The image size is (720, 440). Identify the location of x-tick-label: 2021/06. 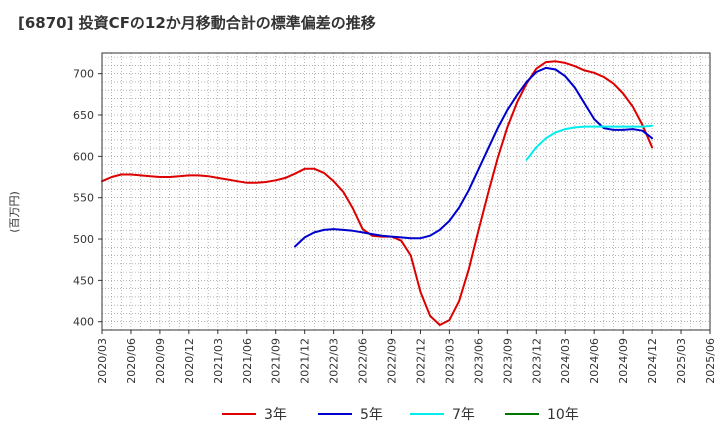
(247, 361).